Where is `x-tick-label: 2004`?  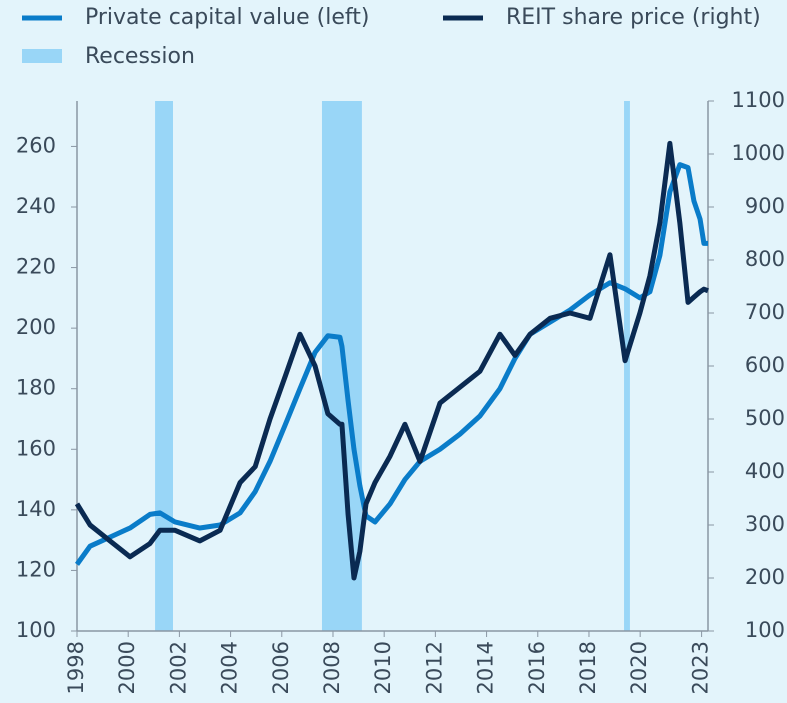
x-tick-label: 2004 is located at coordinates (230, 667).